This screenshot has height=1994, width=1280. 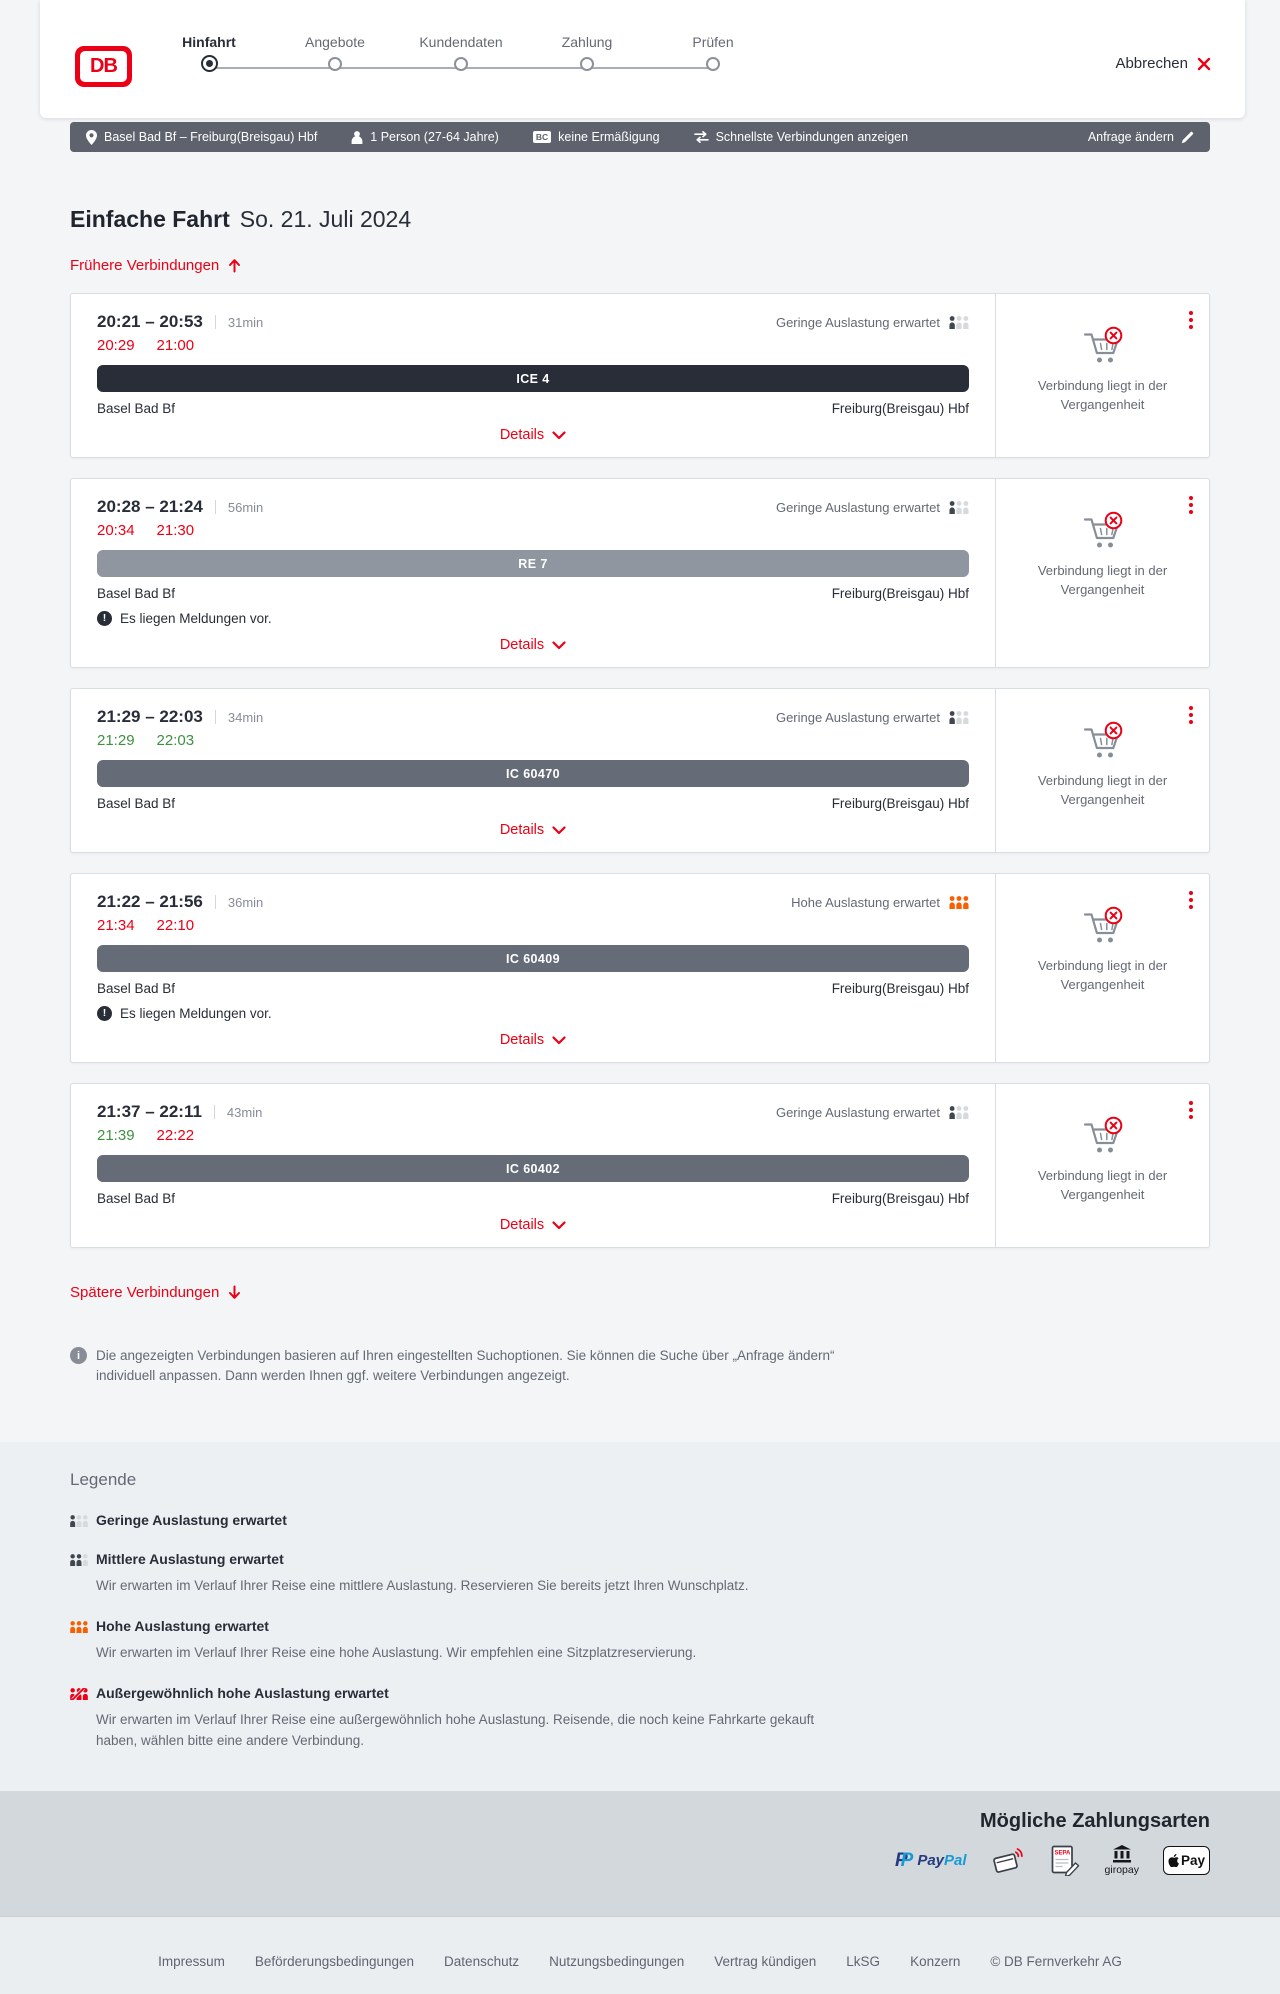 I want to click on later-connections-link: Spätere Verbindungen, so click(x=155, y=1292).